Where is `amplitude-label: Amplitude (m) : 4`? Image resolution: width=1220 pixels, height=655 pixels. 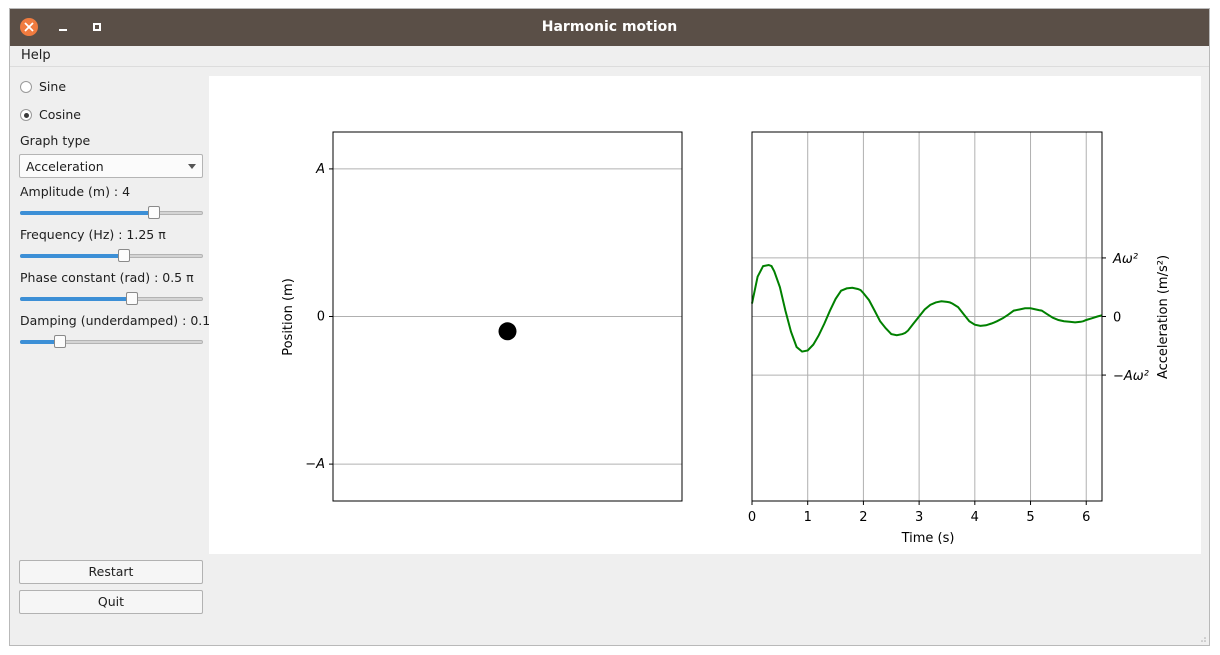 amplitude-label: Amplitude (m) : 4 is located at coordinates (75, 191).